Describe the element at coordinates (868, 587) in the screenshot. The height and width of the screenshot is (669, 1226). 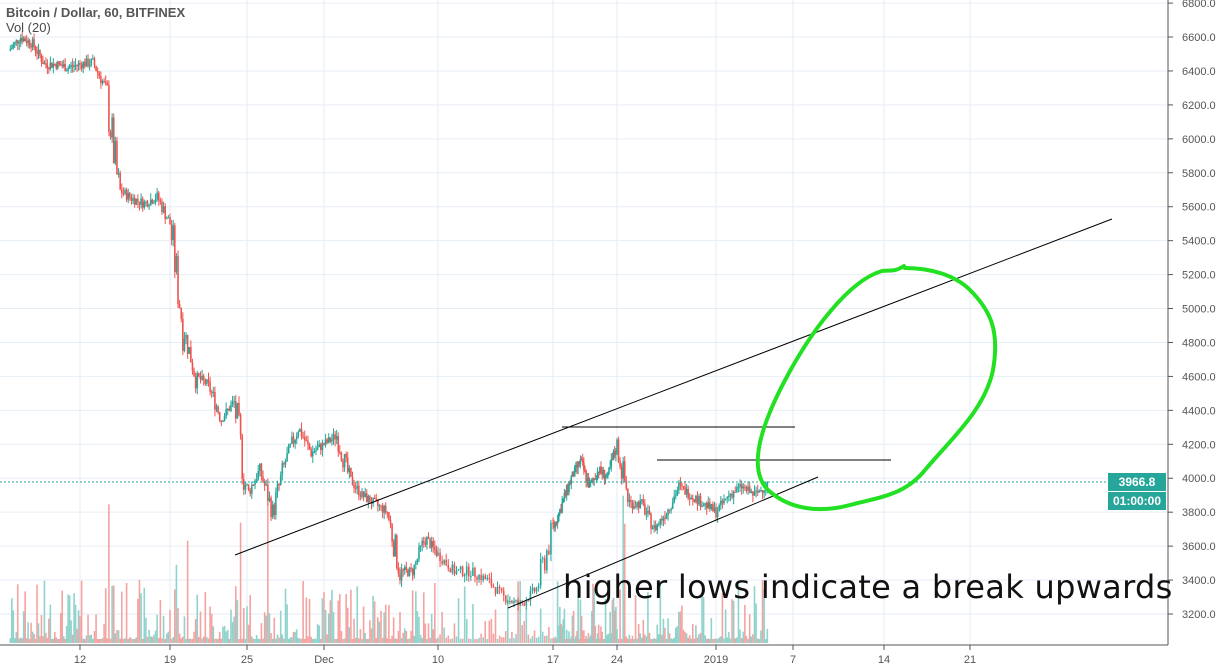
I see `annotation-text: higher lows indicate a break upwards` at that location.